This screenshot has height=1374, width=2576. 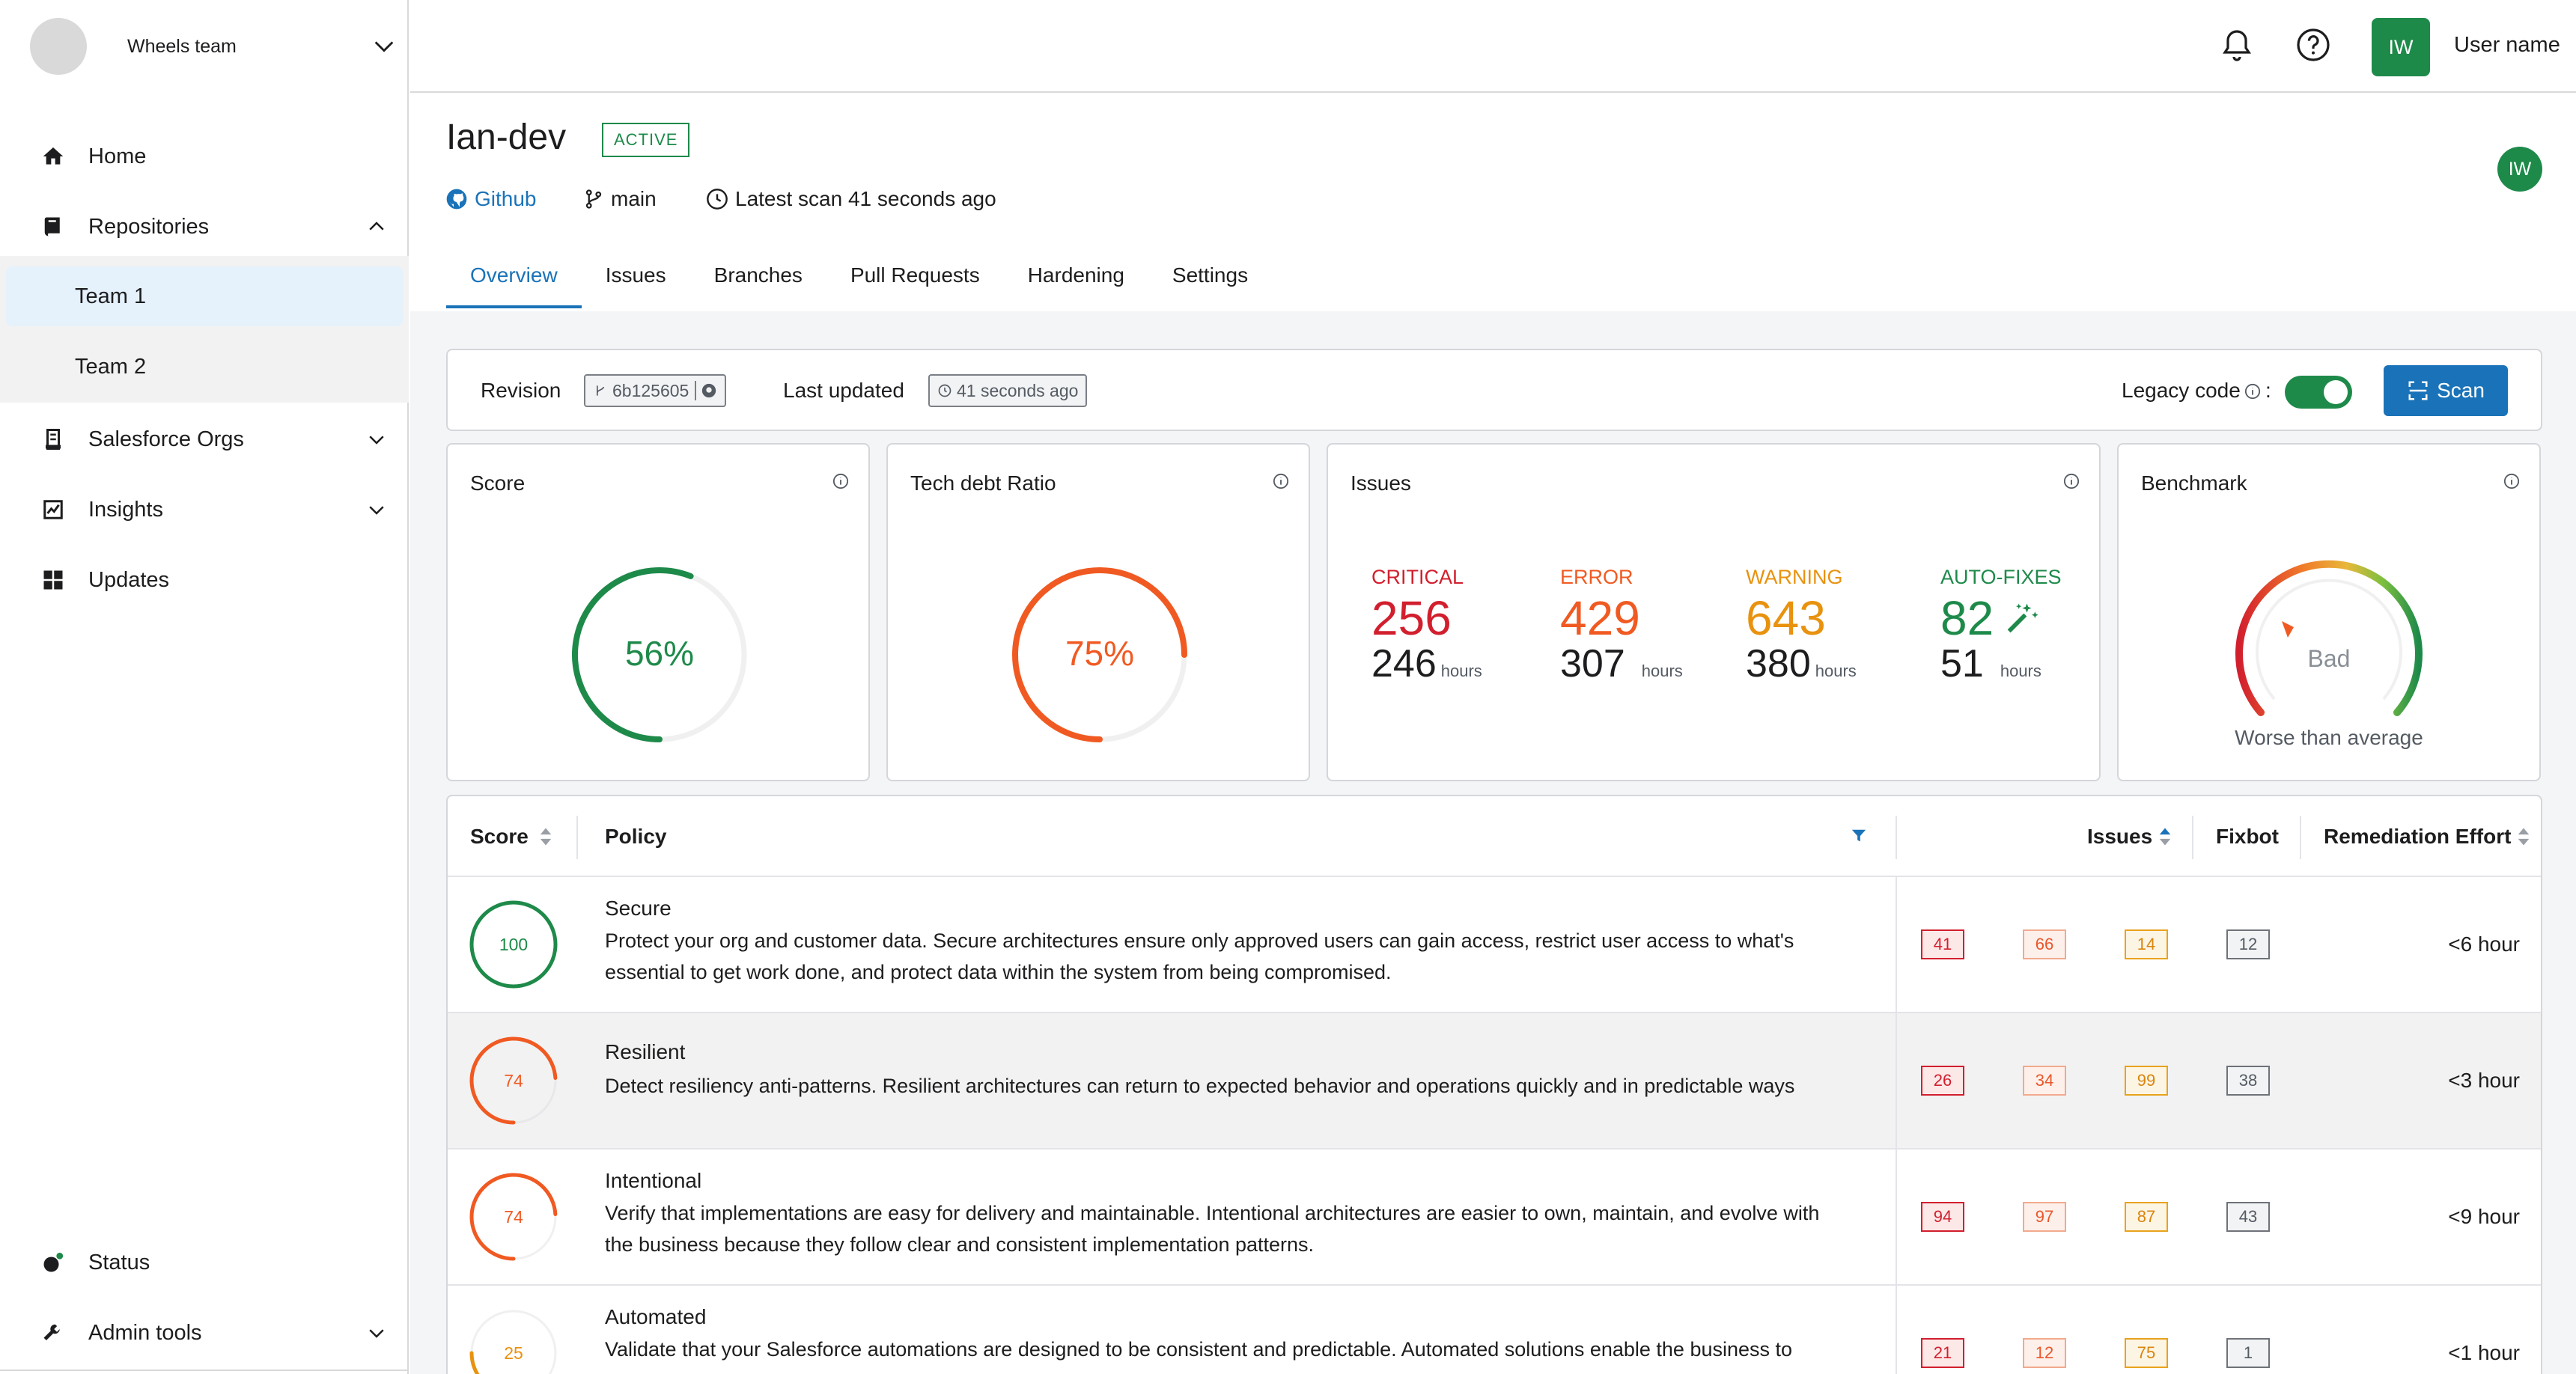 I want to click on column-header-score: Score, so click(x=511, y=837).